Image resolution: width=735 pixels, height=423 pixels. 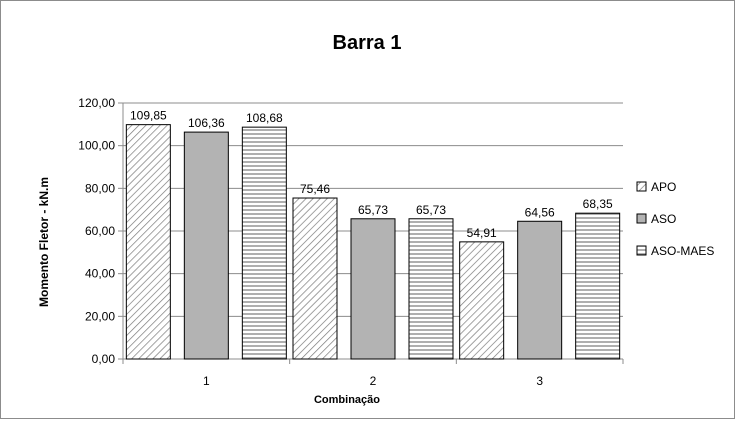 I want to click on data-label: 108,68, so click(x=264, y=118).